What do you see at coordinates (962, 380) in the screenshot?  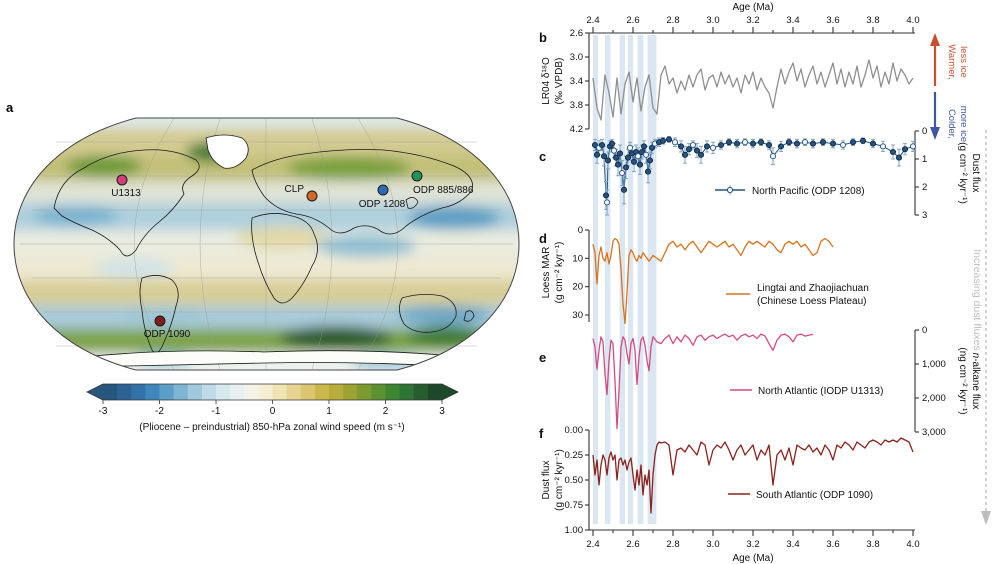 I see `panel-e-ylabel-2: (ng cm⁻² kyr⁻¹)` at bounding box center [962, 380].